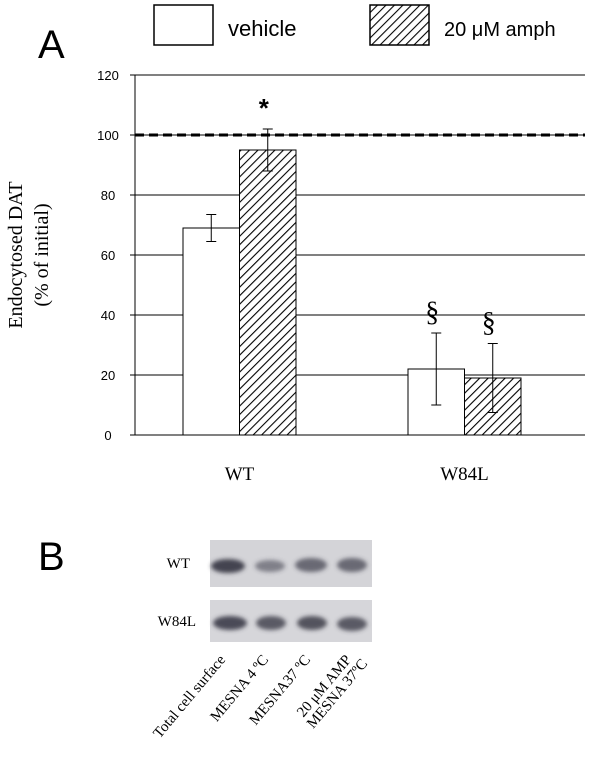 This screenshot has width=601, height=779. I want to click on annotation: *, so click(264, 108).